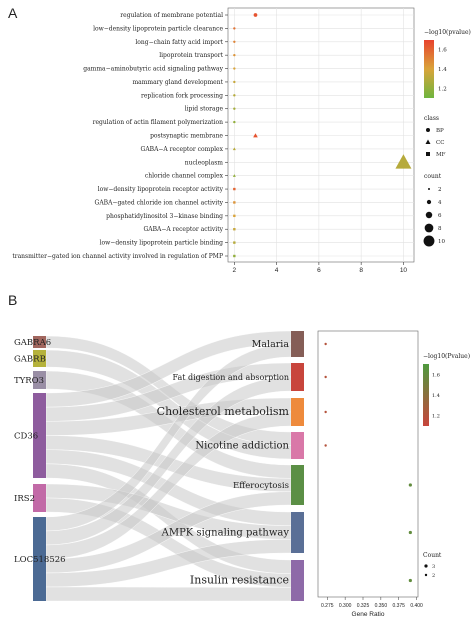 The image size is (474, 623). Describe the element at coordinates (442, 51) in the screenshot. I see `color-legend-tick: 1.6` at that location.